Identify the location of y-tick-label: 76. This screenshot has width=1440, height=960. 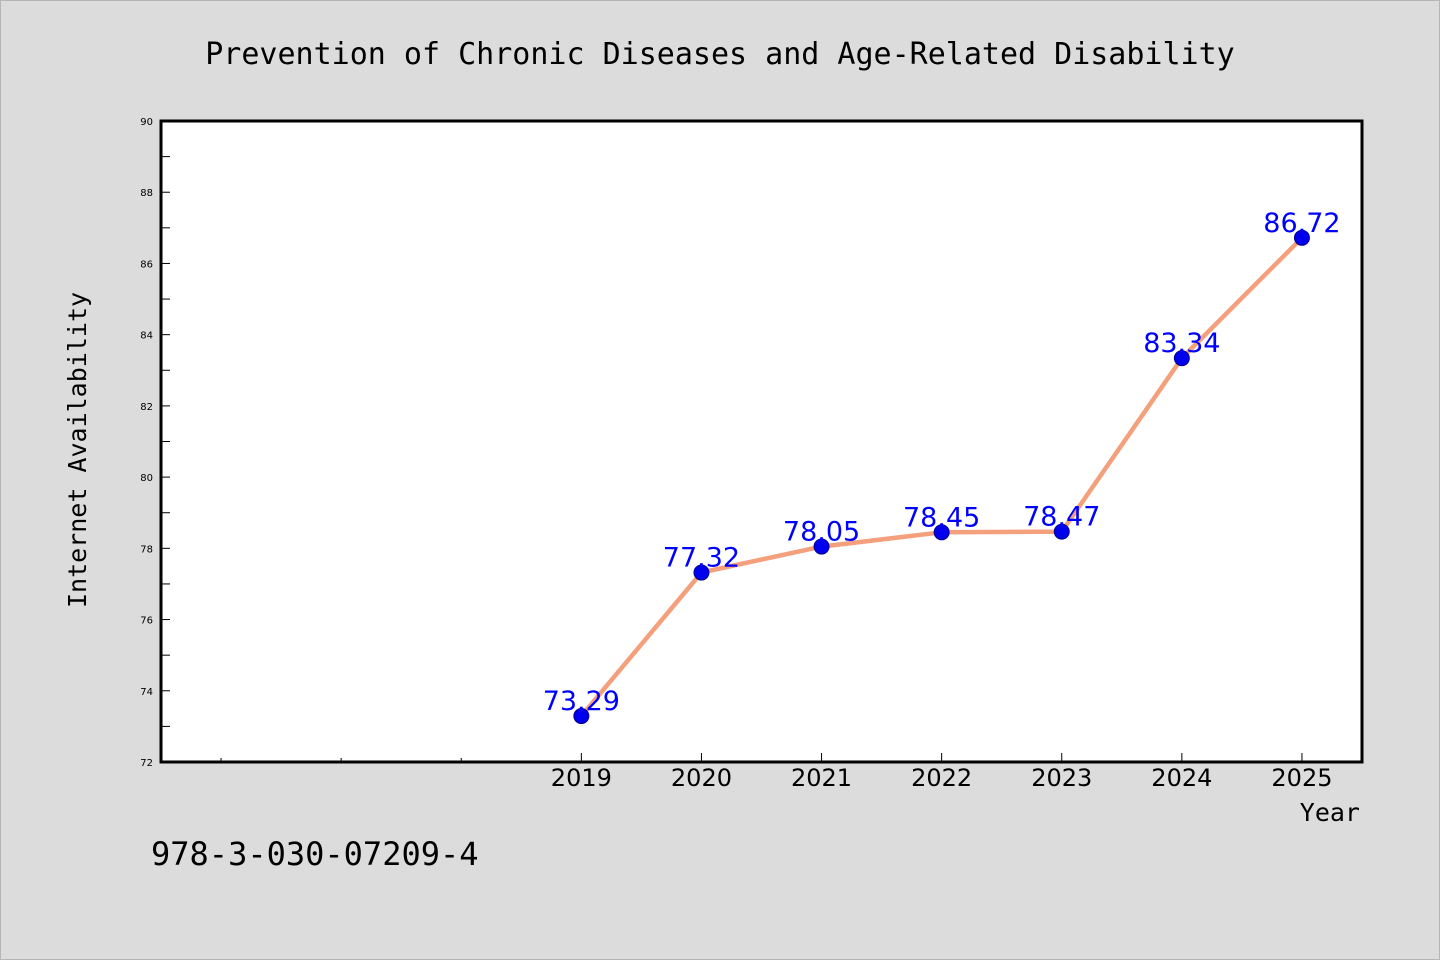
(146, 621).